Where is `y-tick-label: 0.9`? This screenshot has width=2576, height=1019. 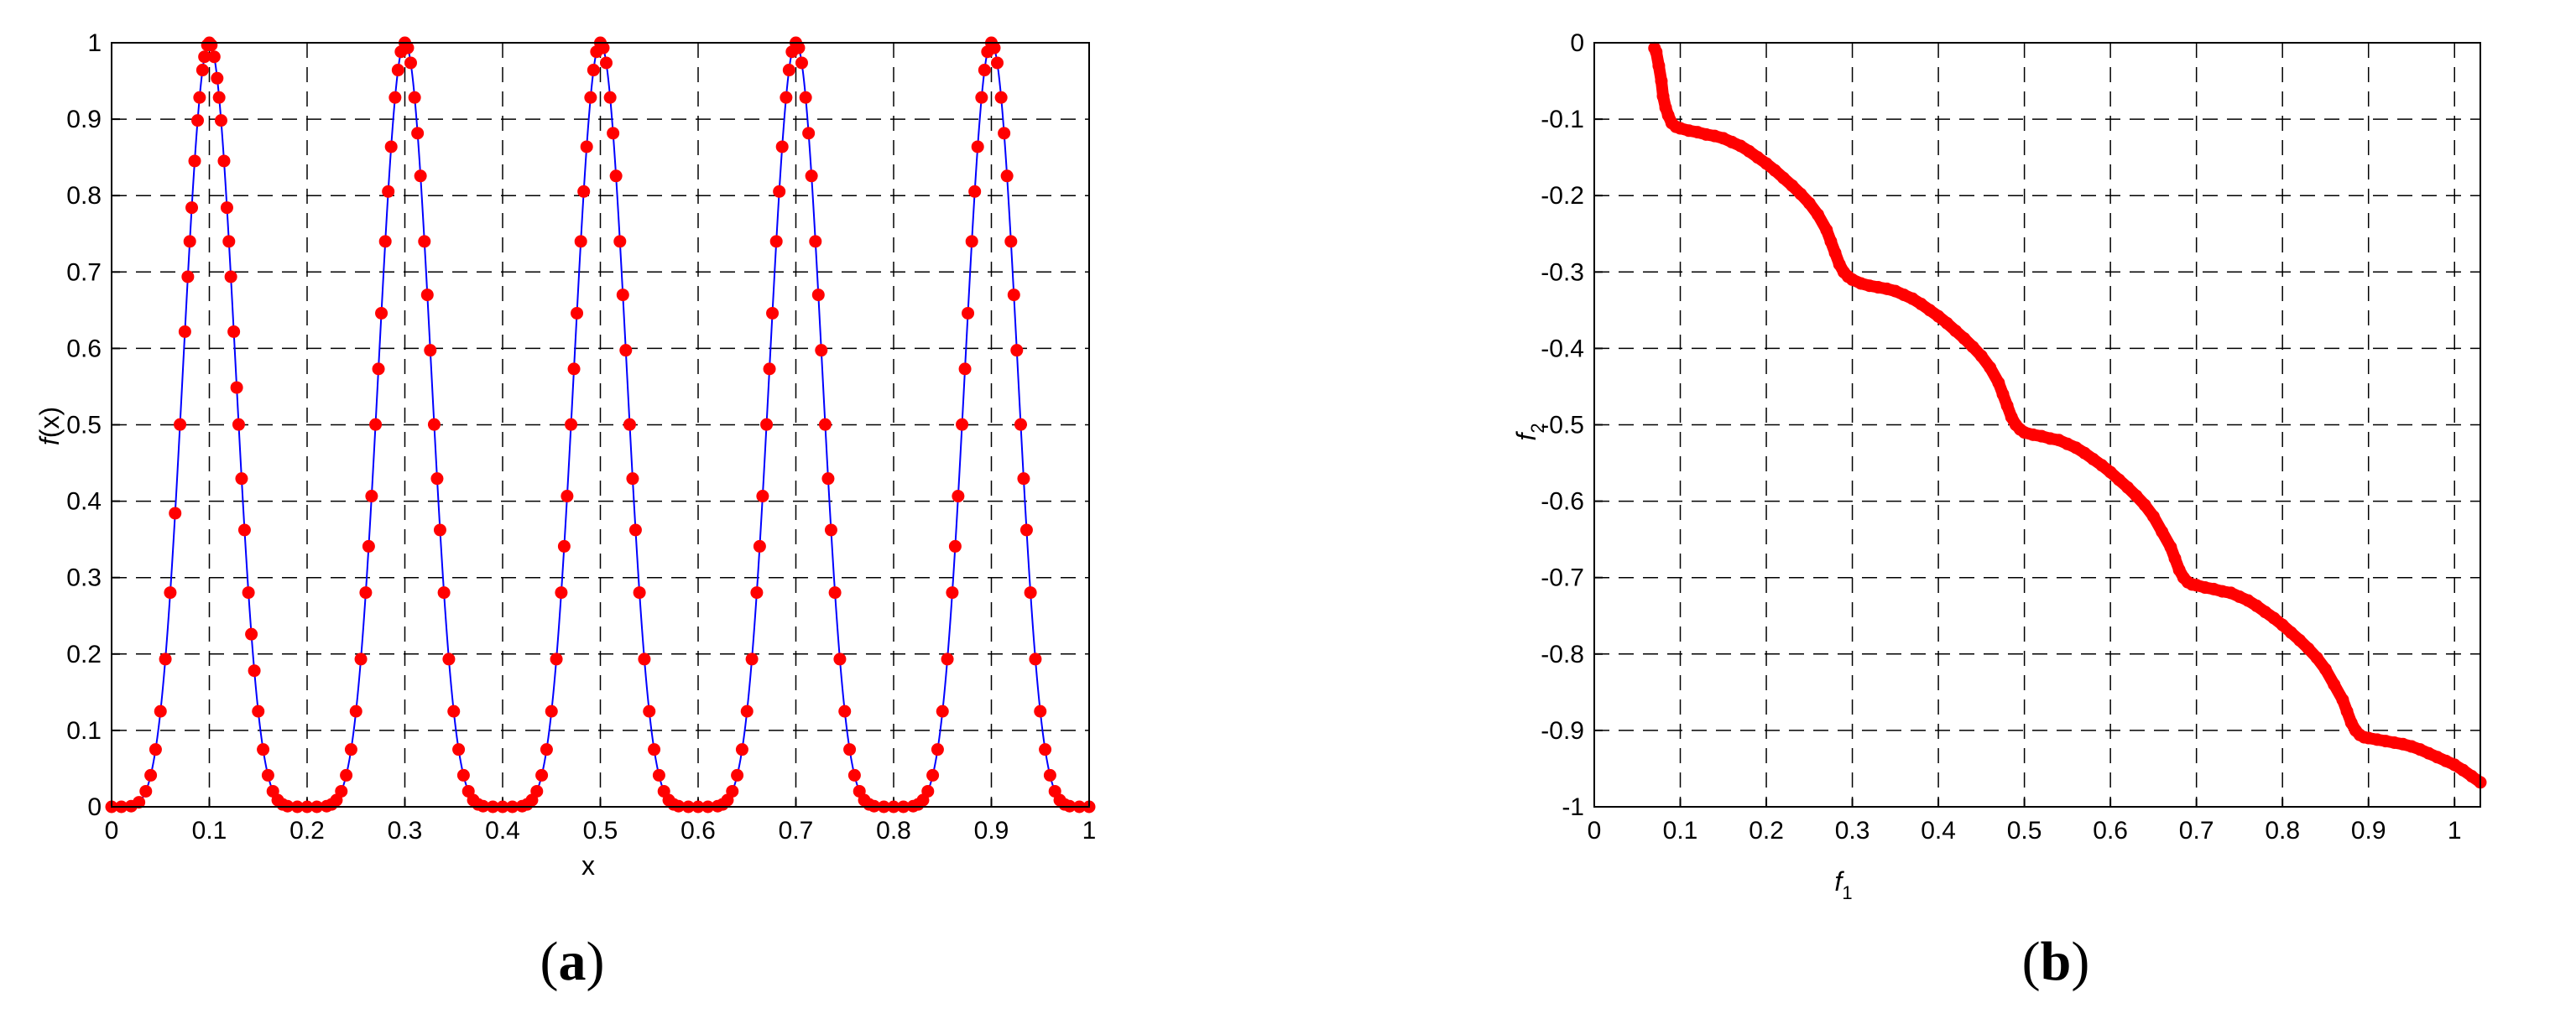
y-tick-label: 0.9 is located at coordinates (84, 119).